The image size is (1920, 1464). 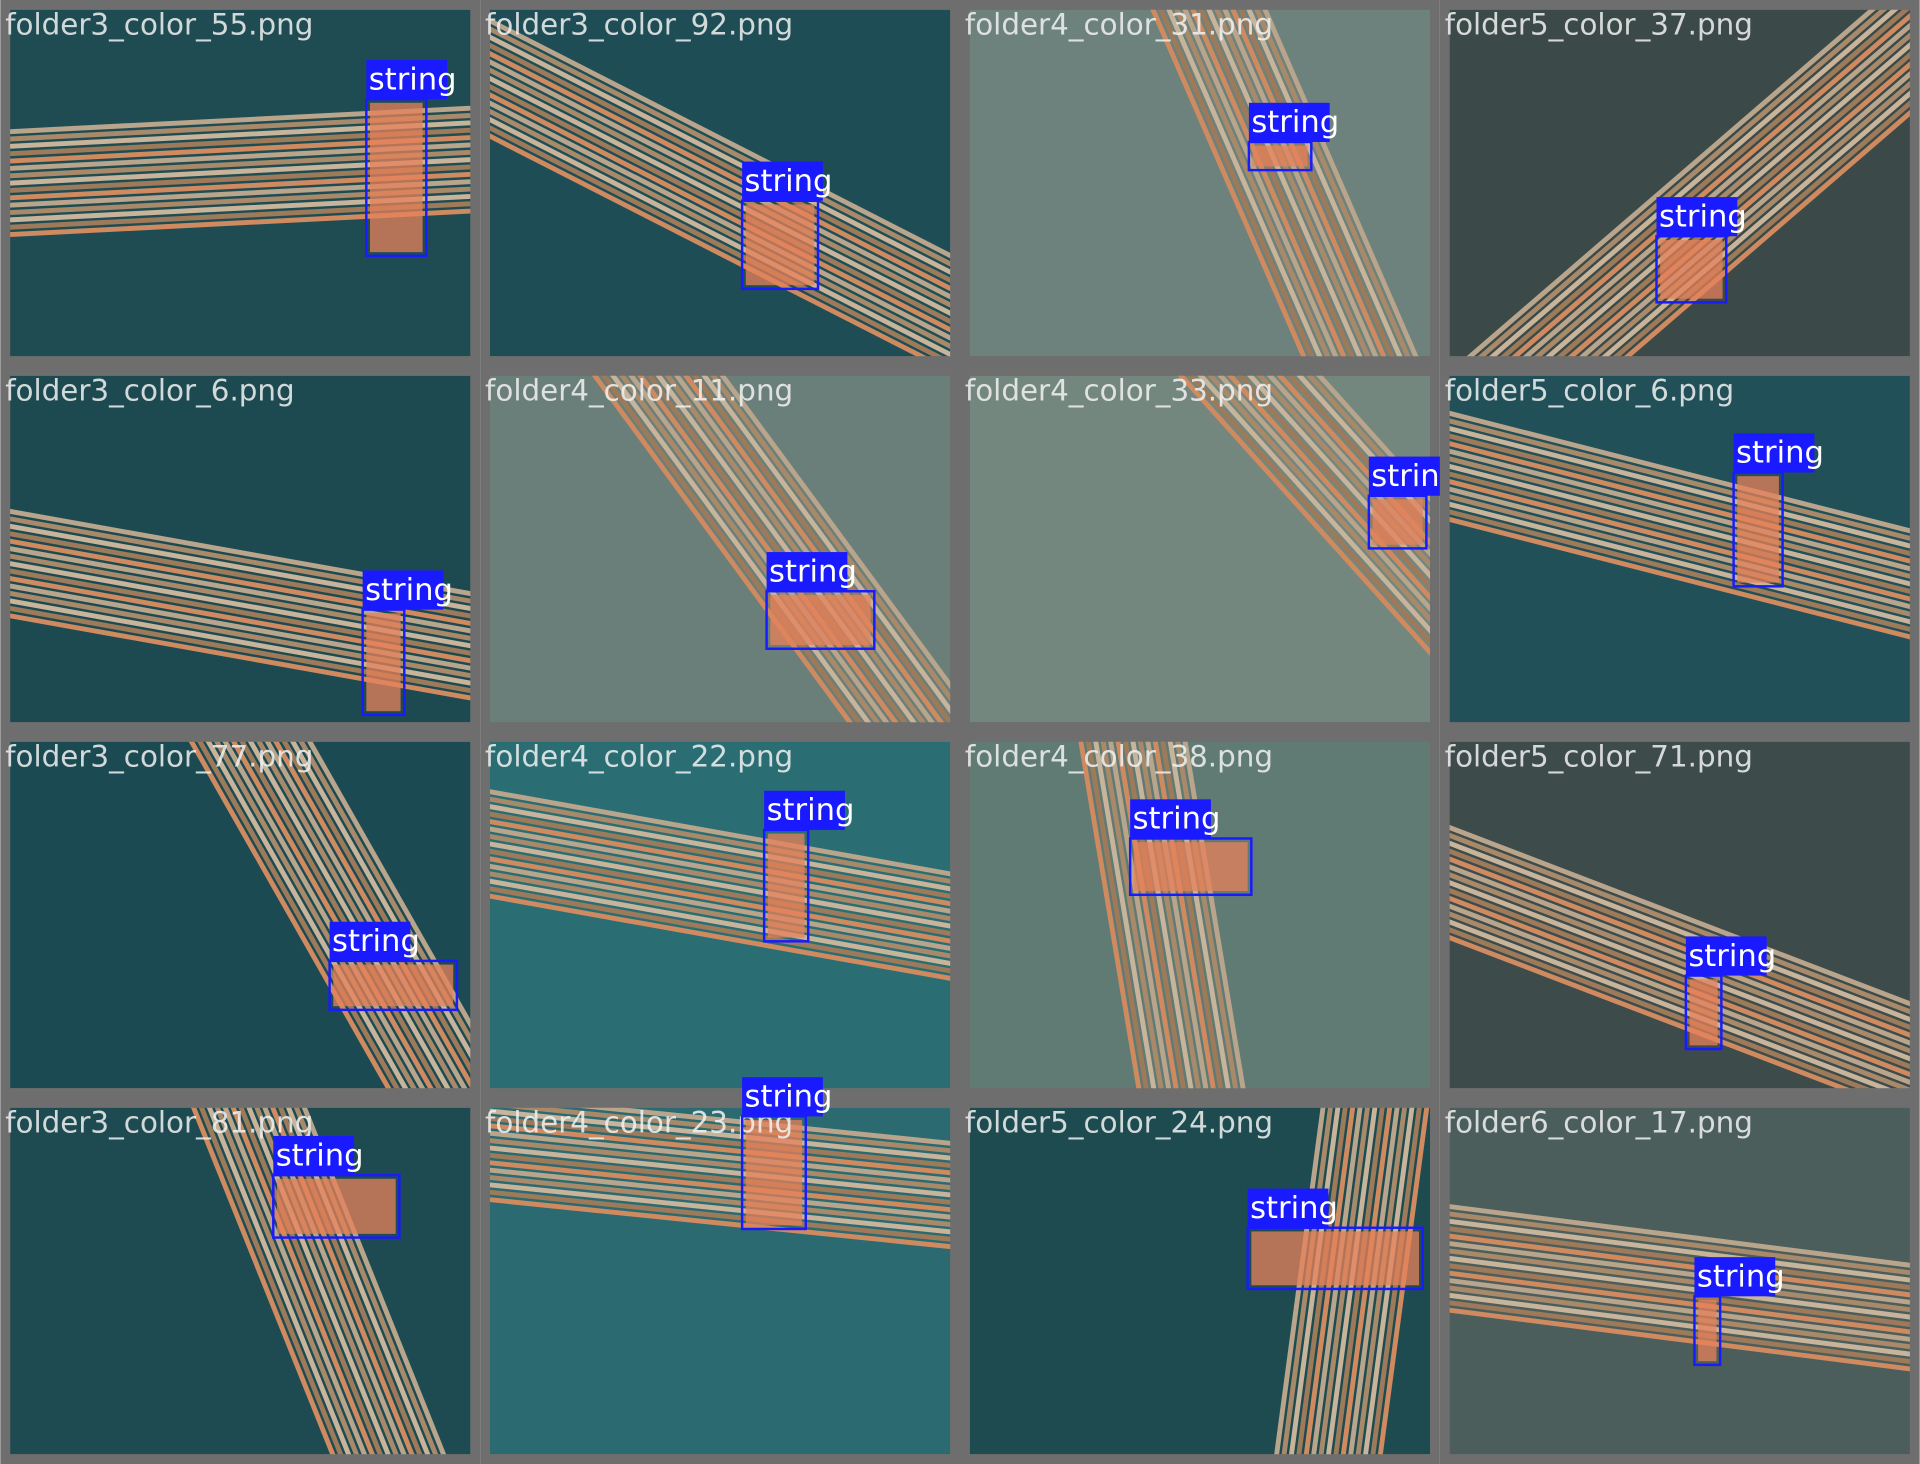 What do you see at coordinates (1335, 1258) in the screenshot?
I see `detection-box` at bounding box center [1335, 1258].